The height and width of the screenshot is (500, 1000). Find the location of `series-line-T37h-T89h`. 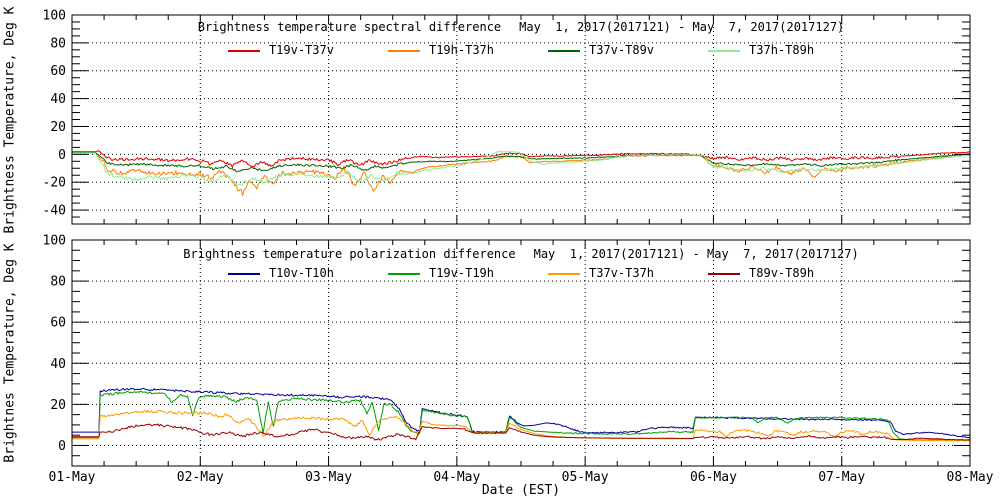

series-line-T37h-T89h is located at coordinates (521, 169).